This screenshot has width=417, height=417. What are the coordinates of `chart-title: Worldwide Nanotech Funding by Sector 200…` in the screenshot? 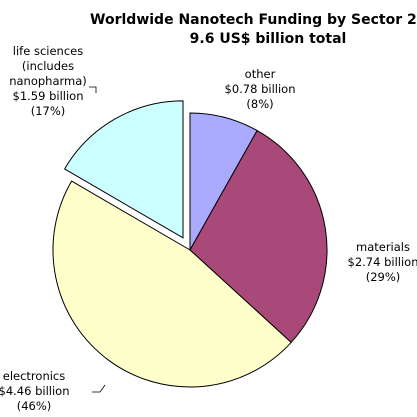 It's located at (253, 20).